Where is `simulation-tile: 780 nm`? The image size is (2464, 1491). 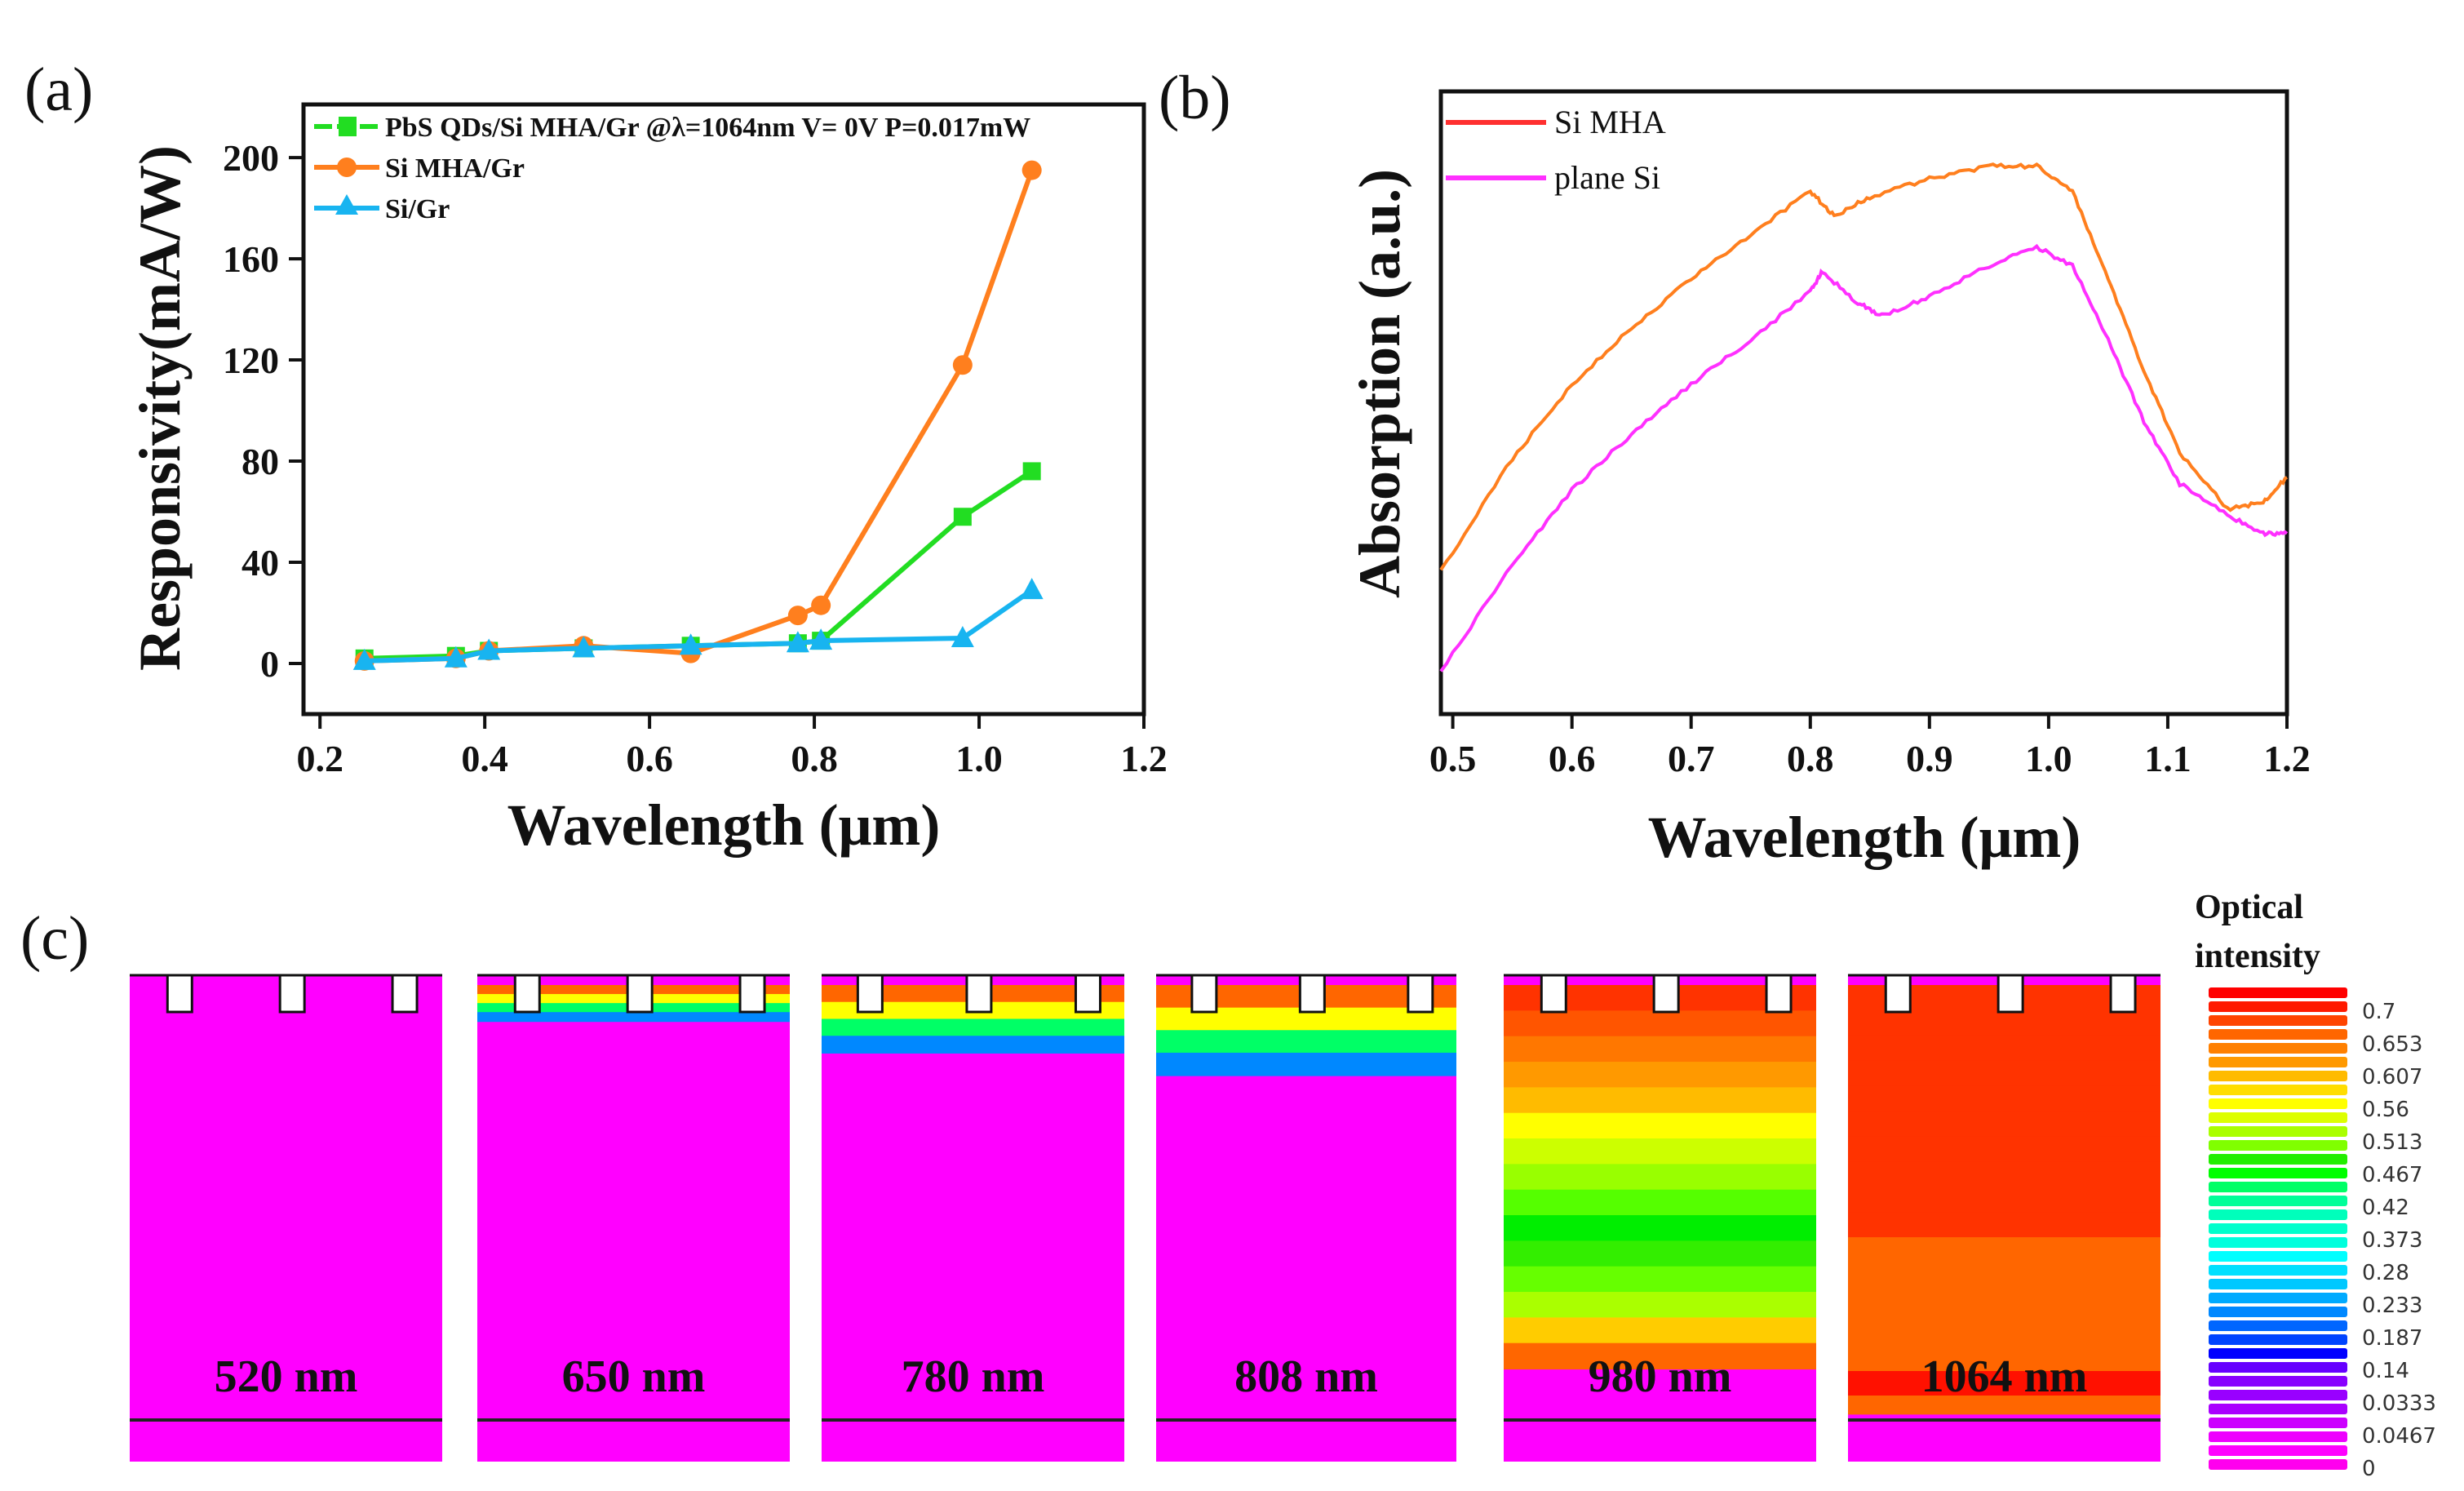 simulation-tile: 780 nm is located at coordinates (973, 1215).